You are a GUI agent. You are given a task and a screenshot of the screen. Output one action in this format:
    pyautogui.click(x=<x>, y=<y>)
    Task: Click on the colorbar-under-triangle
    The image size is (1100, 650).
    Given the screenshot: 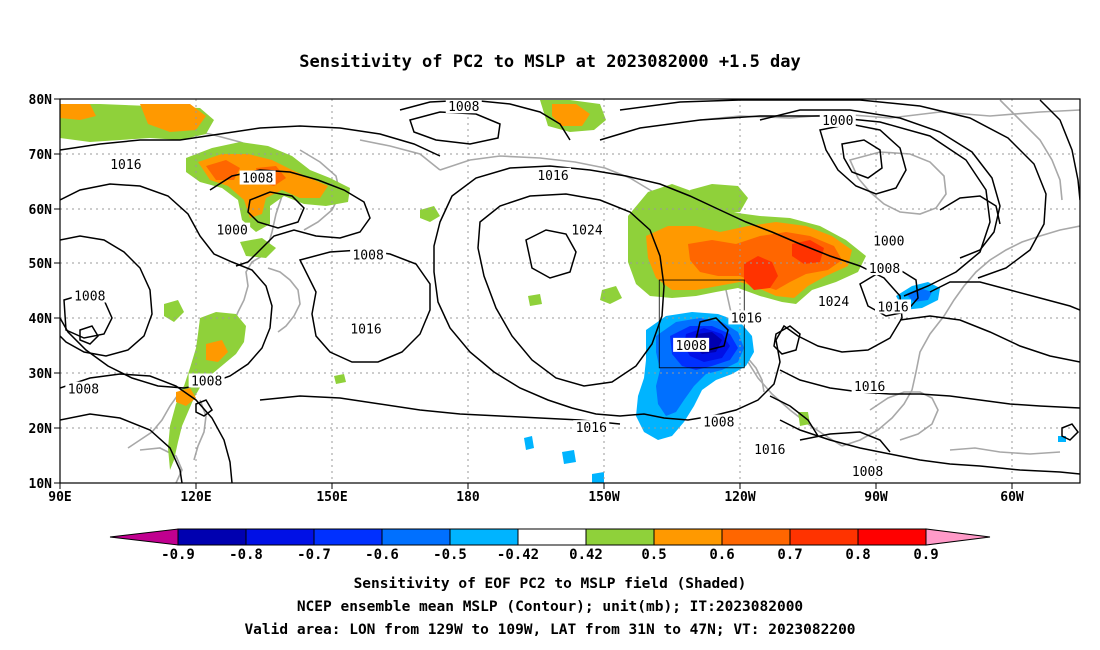 What is the action you would take?
    pyautogui.click(x=144, y=537)
    